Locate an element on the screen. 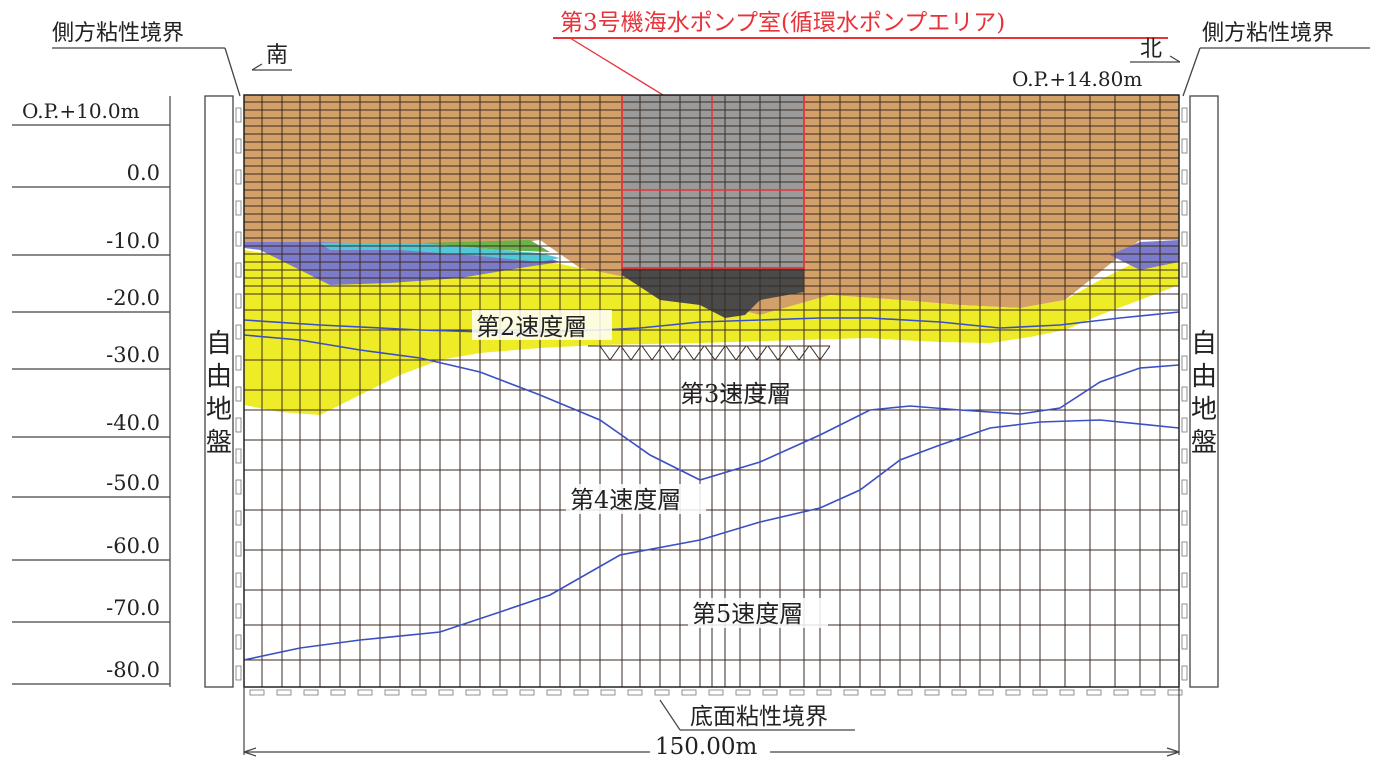  north-arrow-icon is located at coordinates (1155, 59).